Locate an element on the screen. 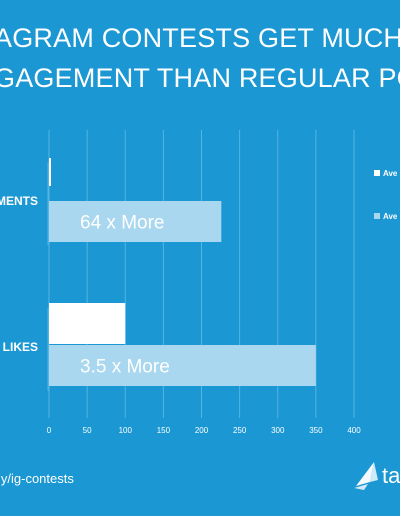  logo-text: ta is located at coordinates (391, 475).